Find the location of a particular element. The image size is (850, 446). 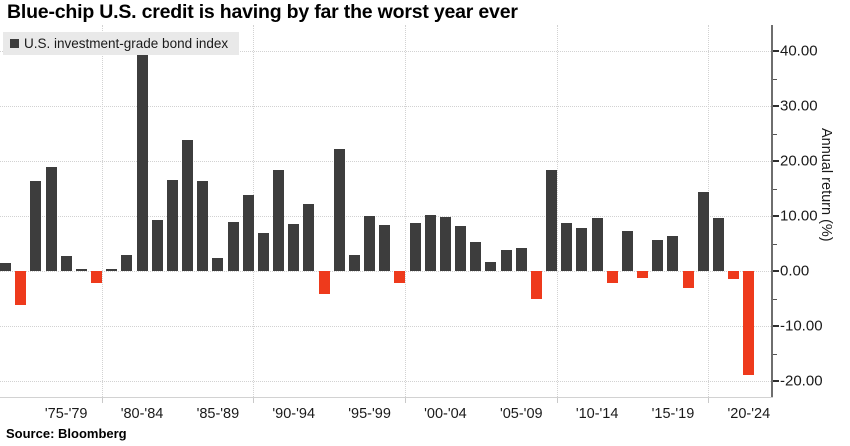

x-axis-tick-label: '85-'89 is located at coordinates (218, 414).